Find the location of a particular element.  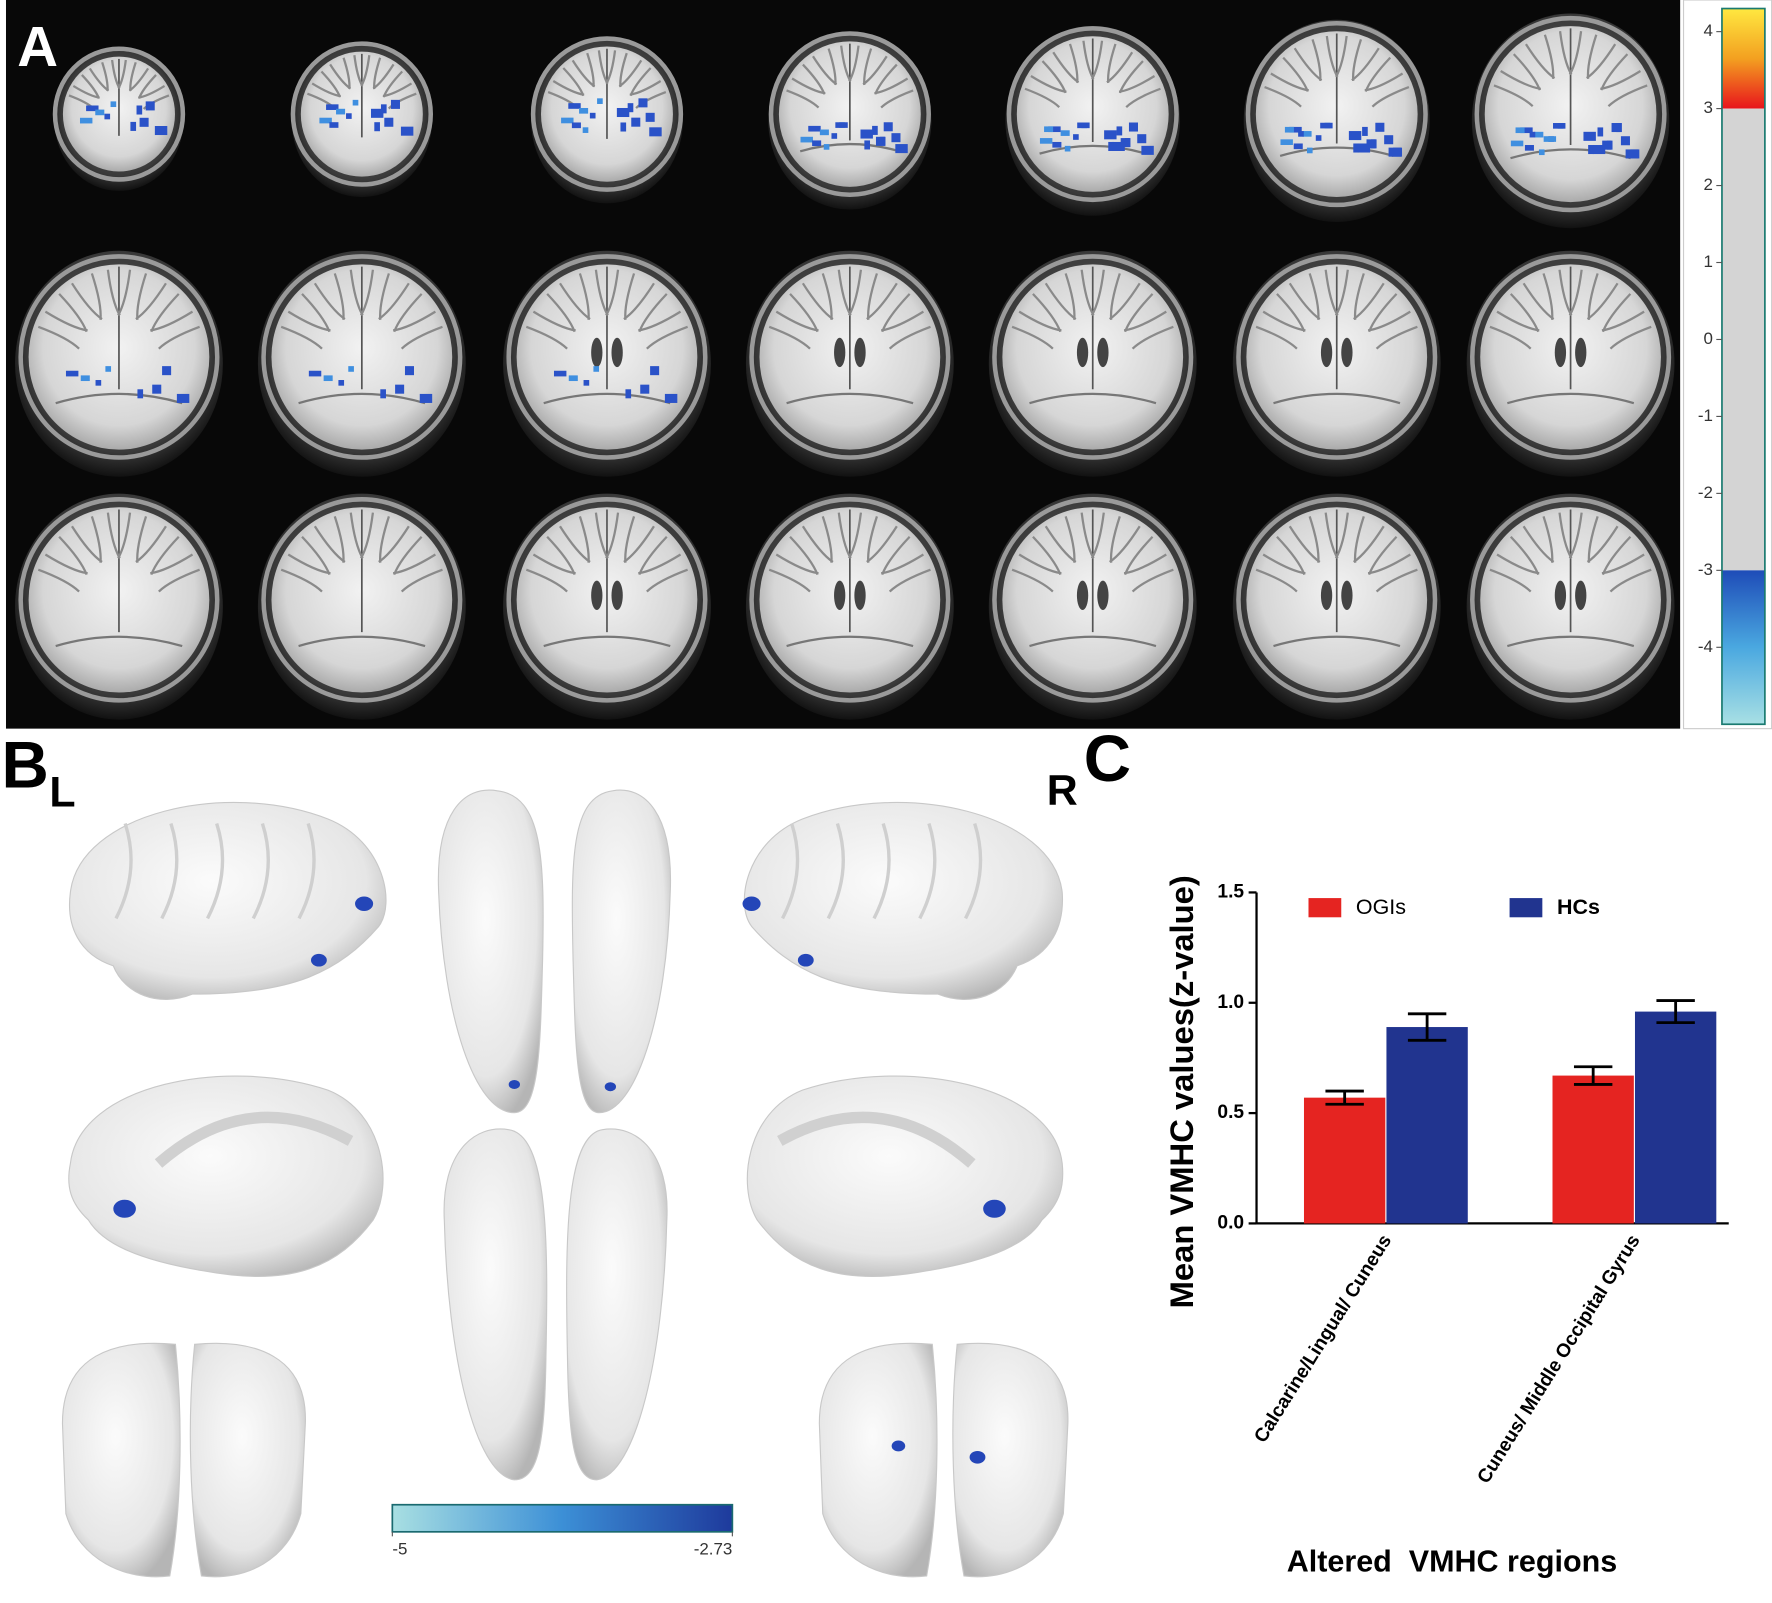

panel-label: C is located at coordinates (1107, 758).